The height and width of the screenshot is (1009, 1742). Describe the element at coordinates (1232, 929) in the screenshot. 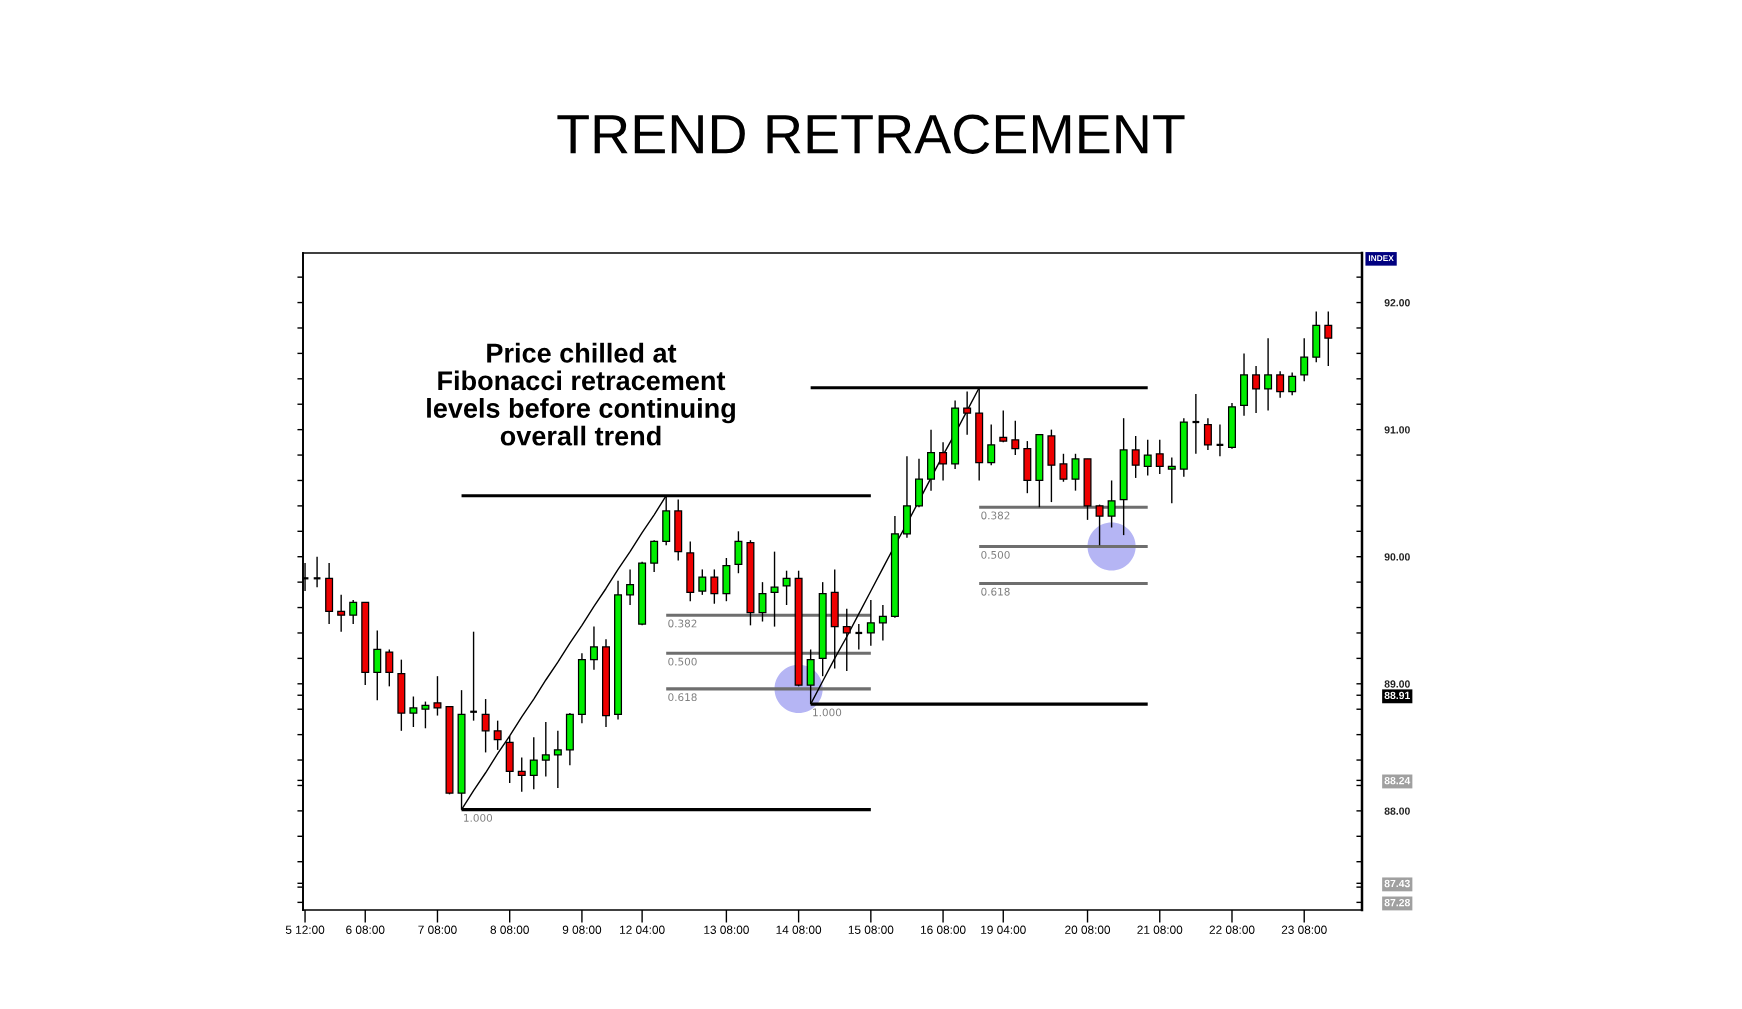

I see `x-tick-label: 22 08:00` at that location.